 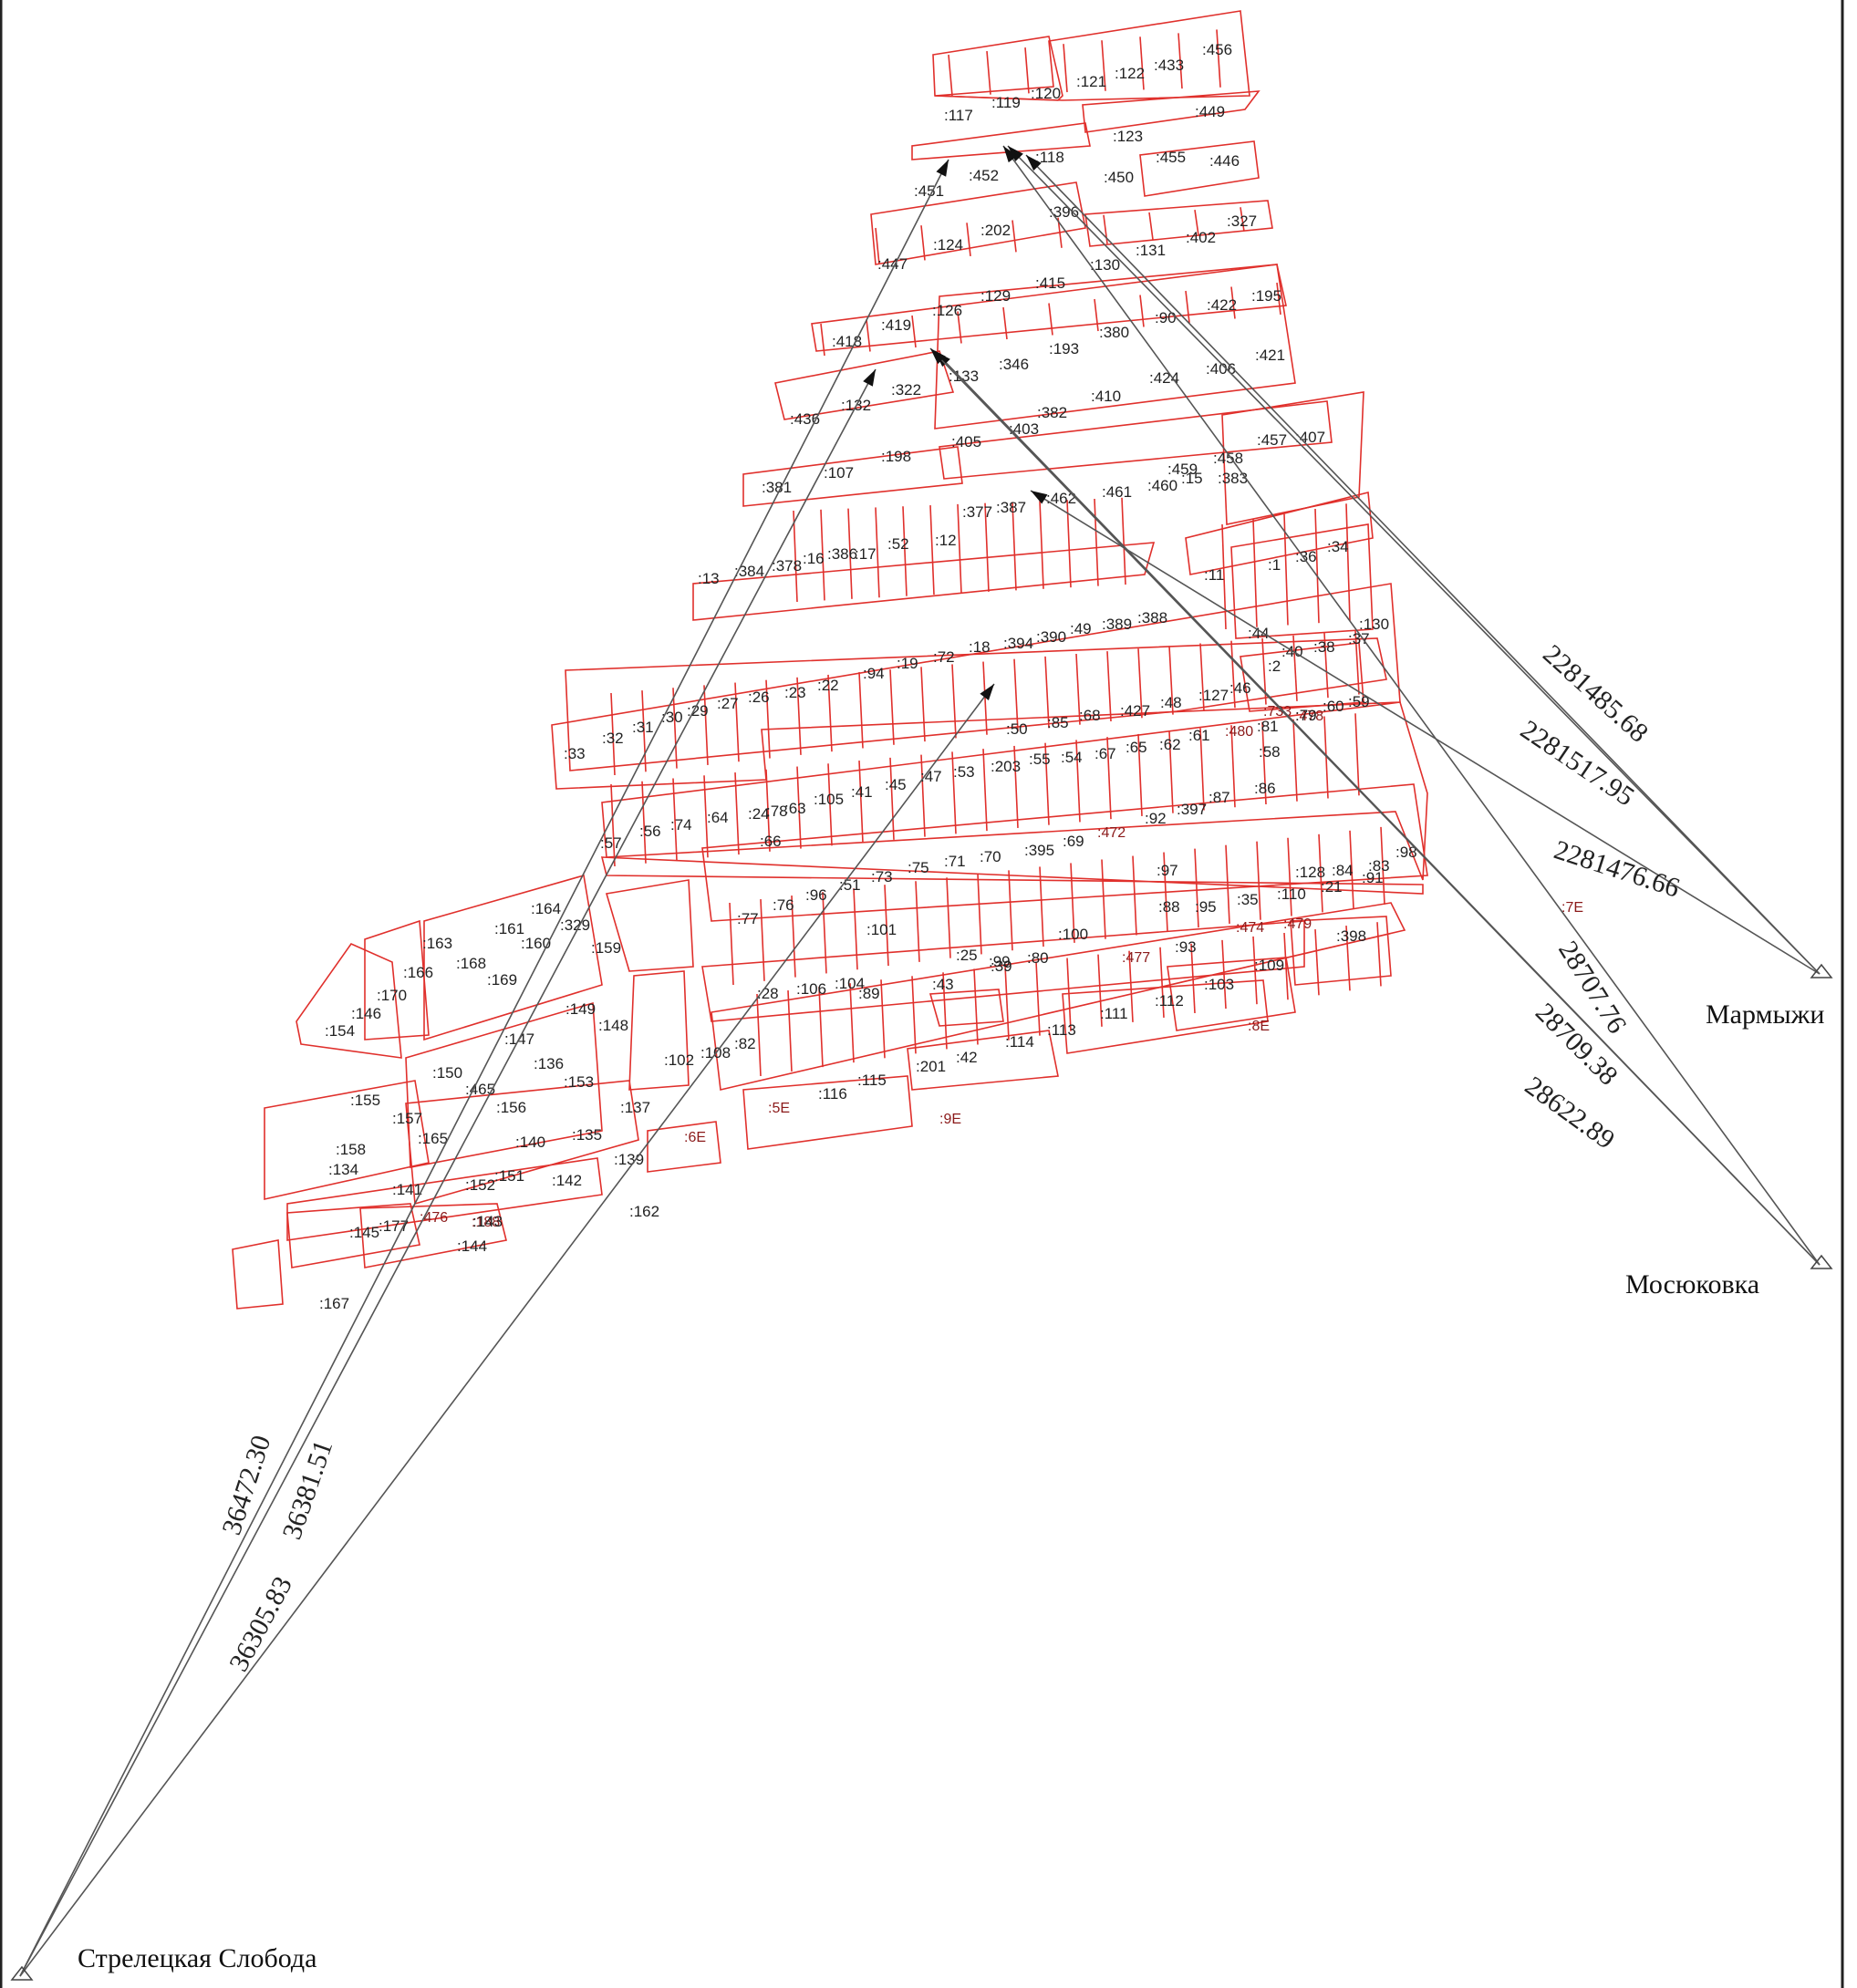 What do you see at coordinates (364, 1232) in the screenshot?
I see `parcel-label: :145` at bounding box center [364, 1232].